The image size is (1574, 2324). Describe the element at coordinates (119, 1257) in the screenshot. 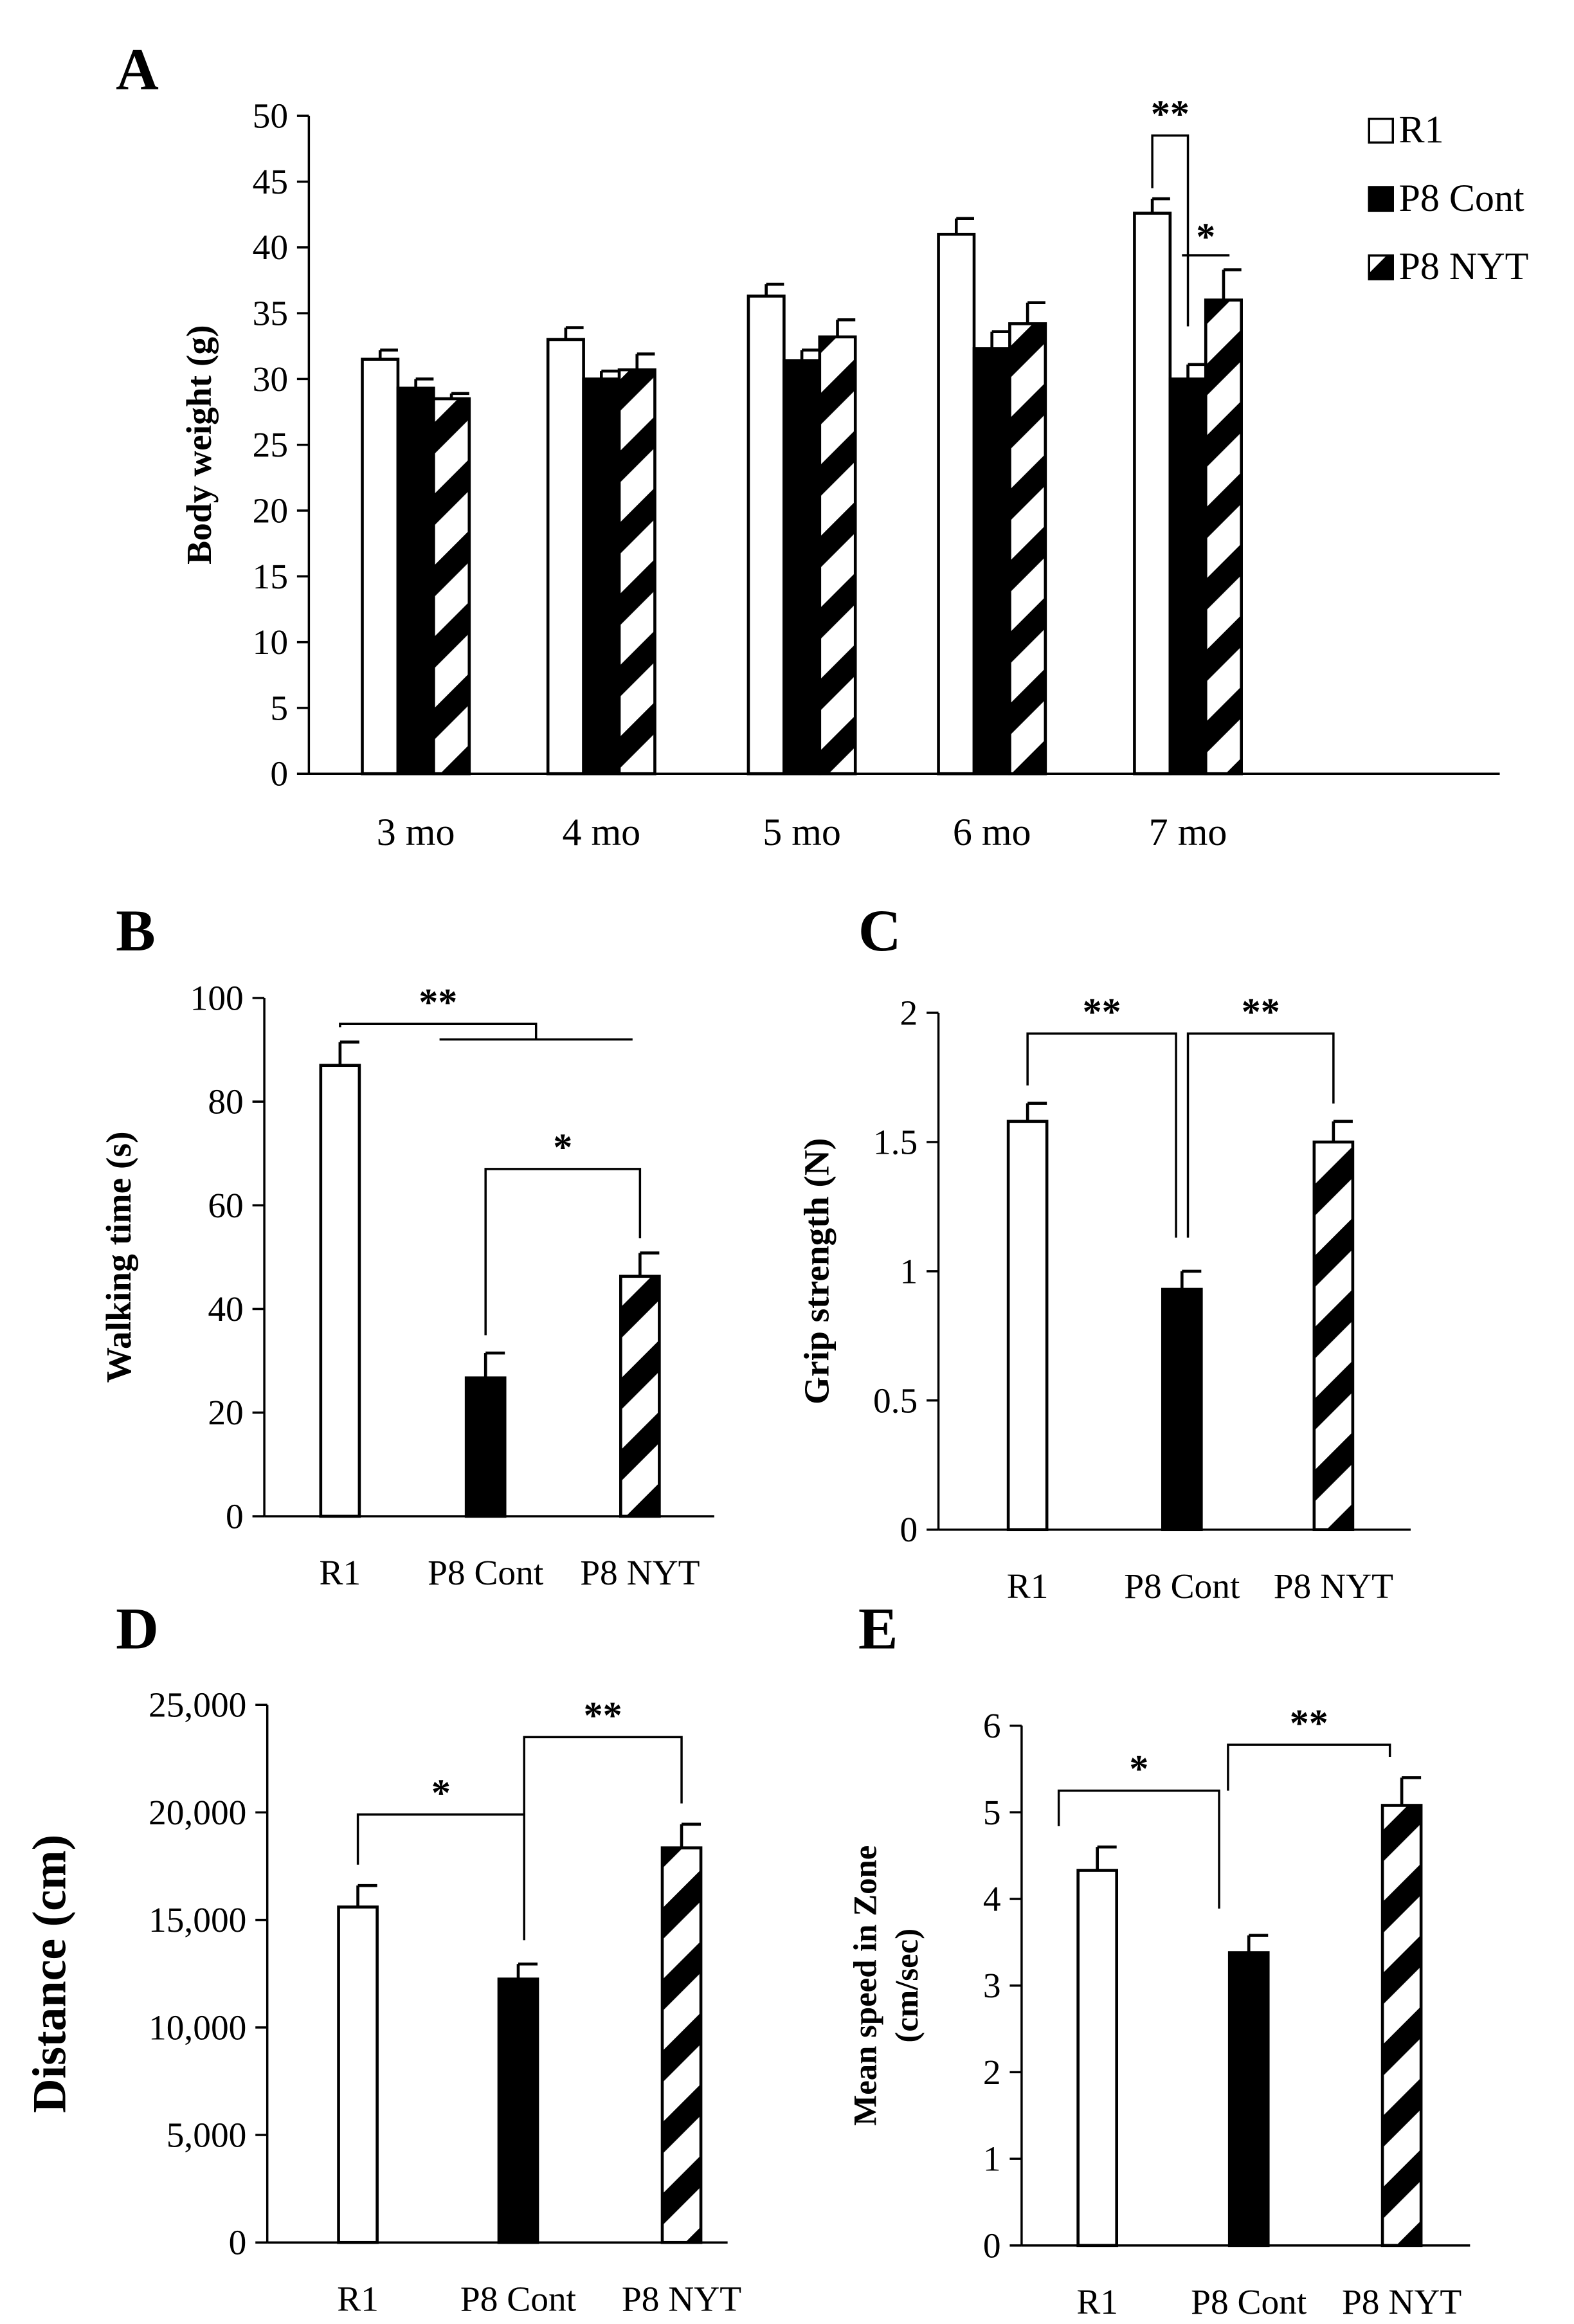

I see `y-axis-label: Walking time (s)` at that location.